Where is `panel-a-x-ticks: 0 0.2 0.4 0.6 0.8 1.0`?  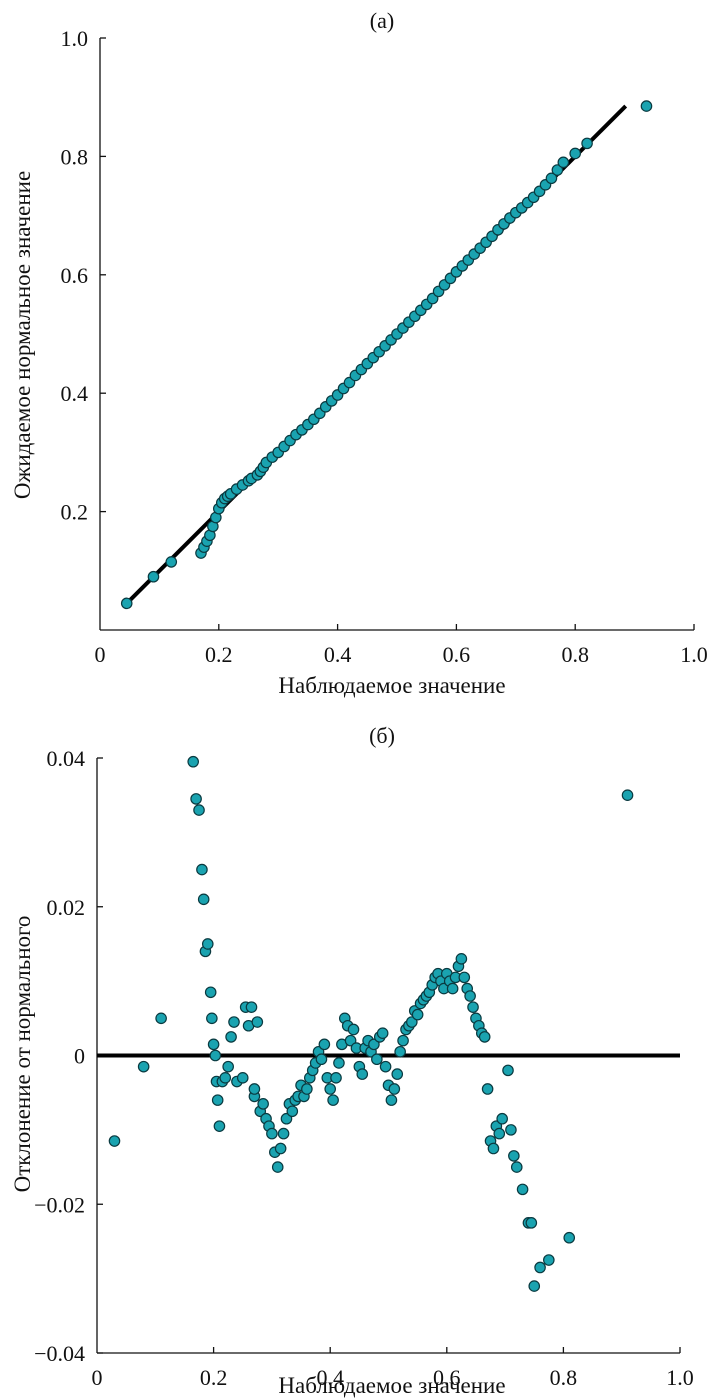 panel-a-x-ticks: 0 0.2 0.4 0.6 0.8 1.0 is located at coordinates (401, 645).